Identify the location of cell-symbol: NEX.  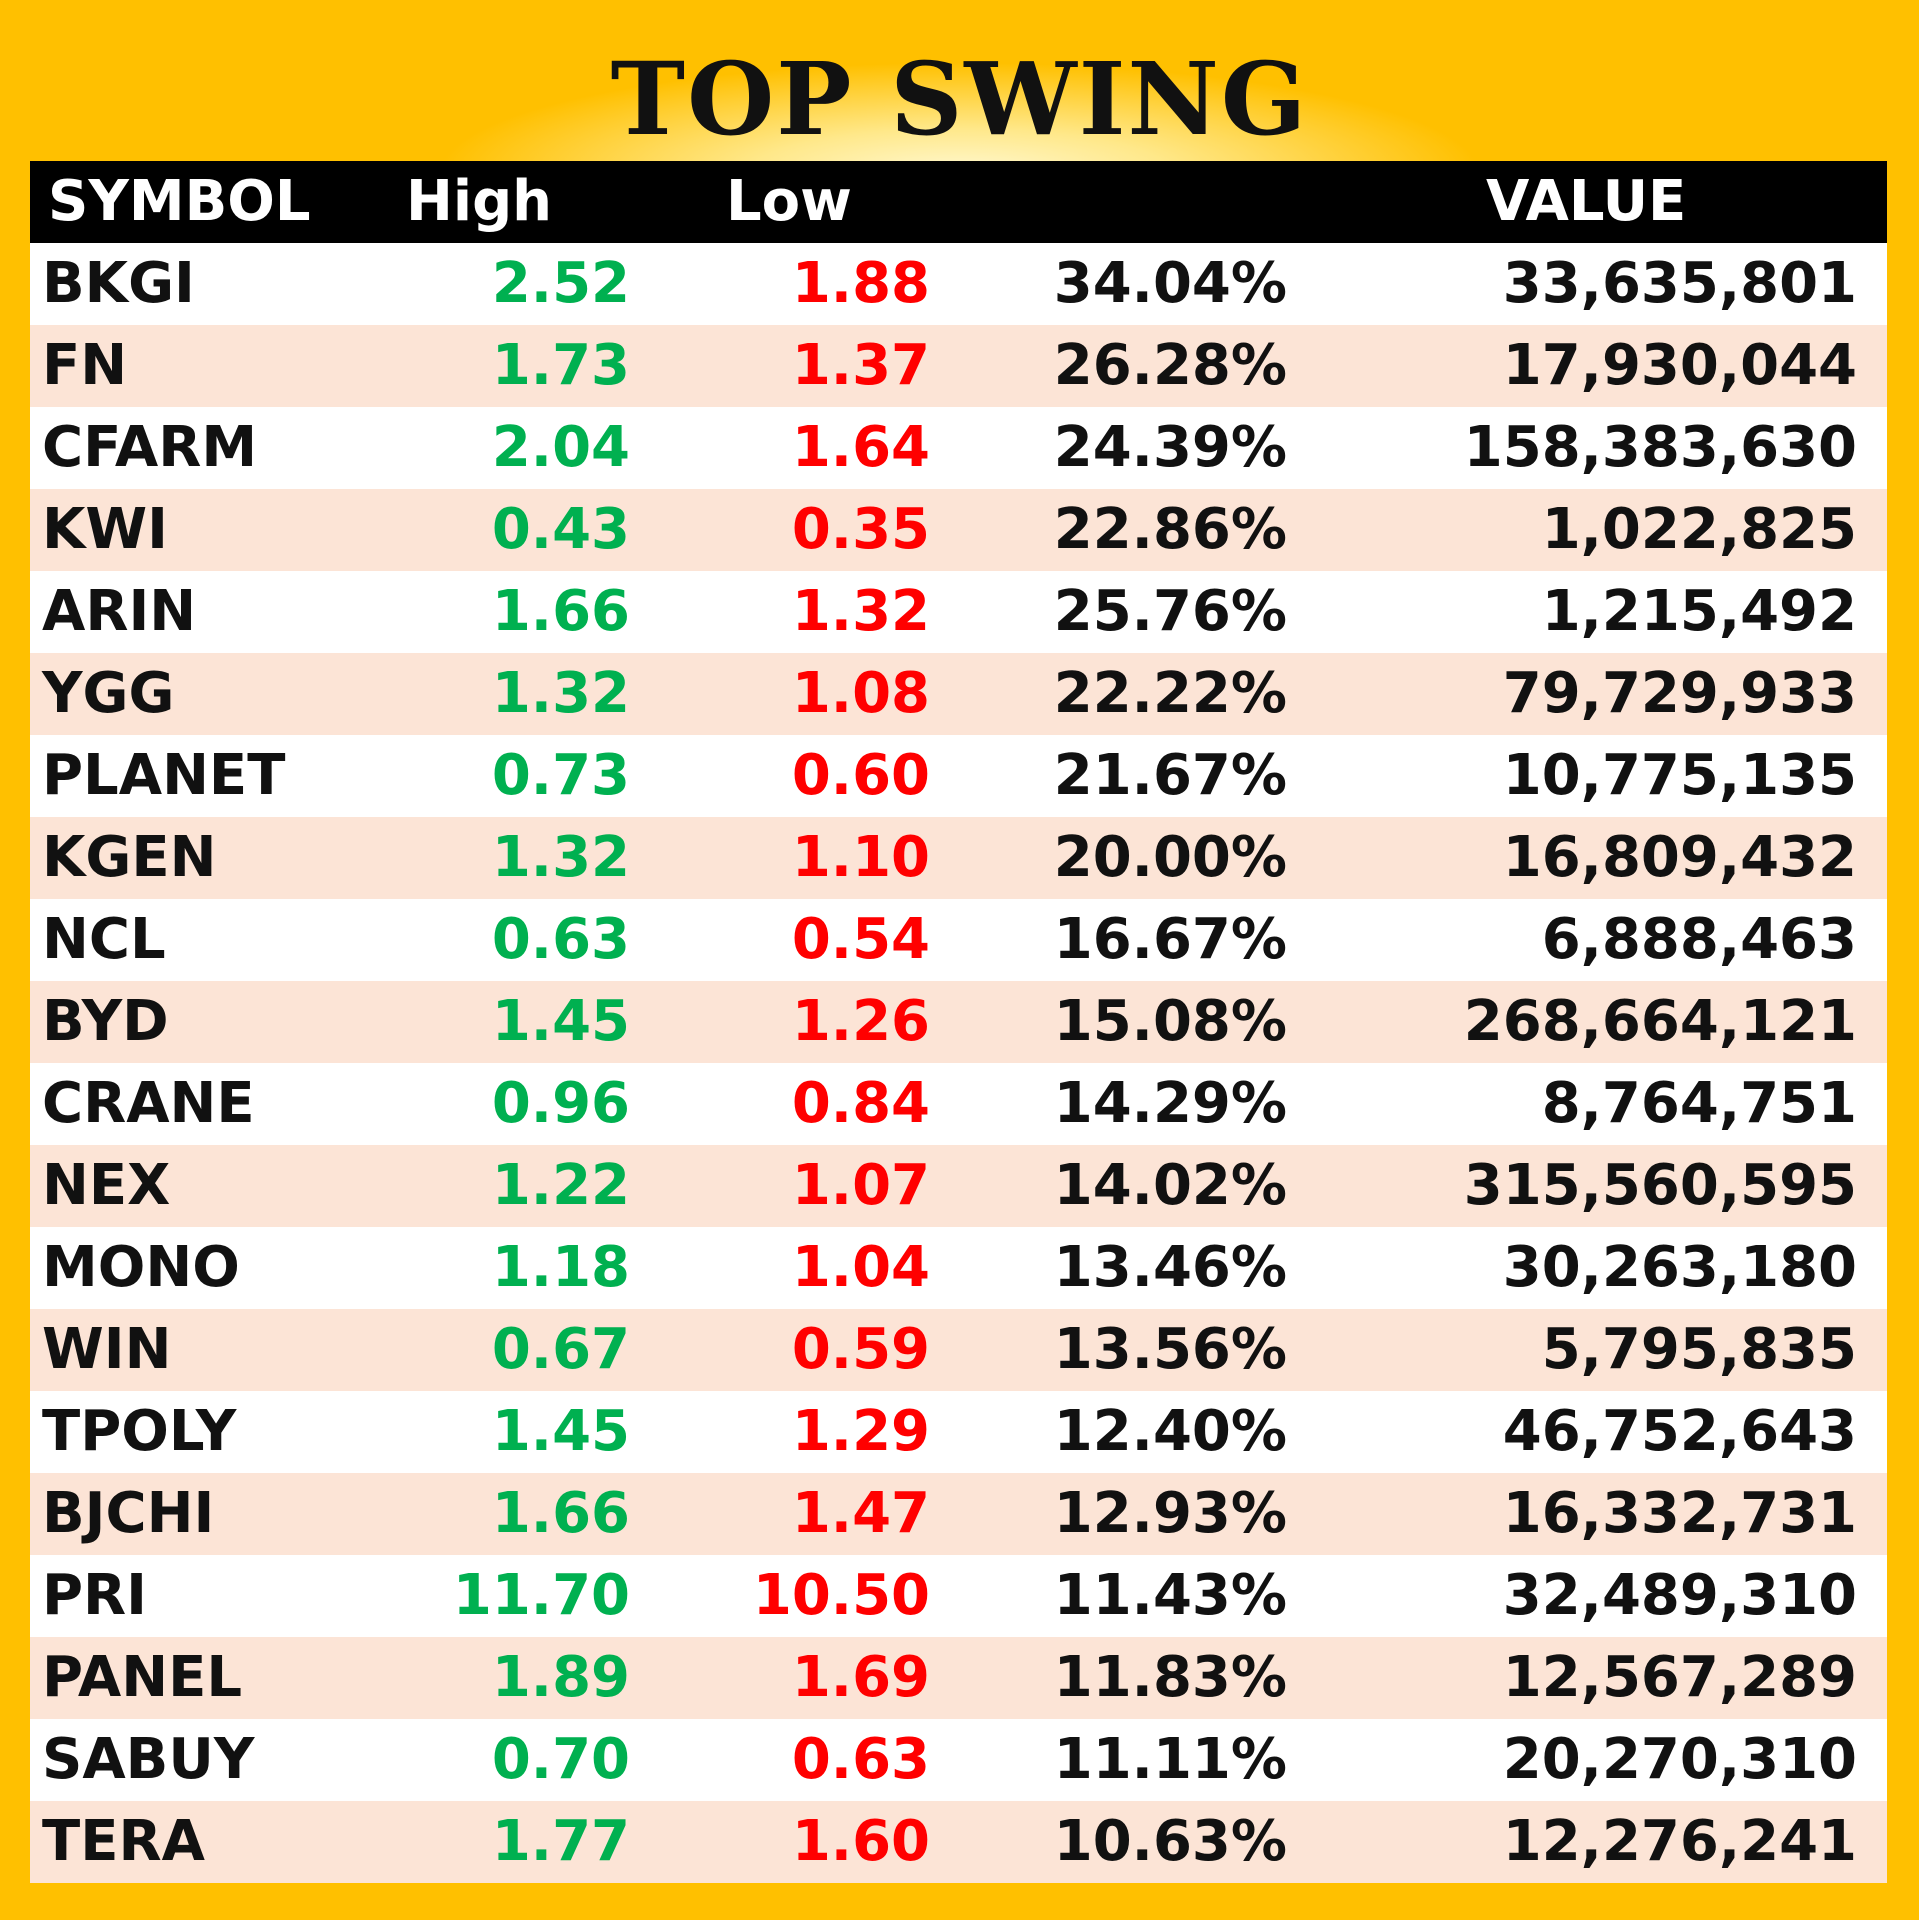
(106, 1185).